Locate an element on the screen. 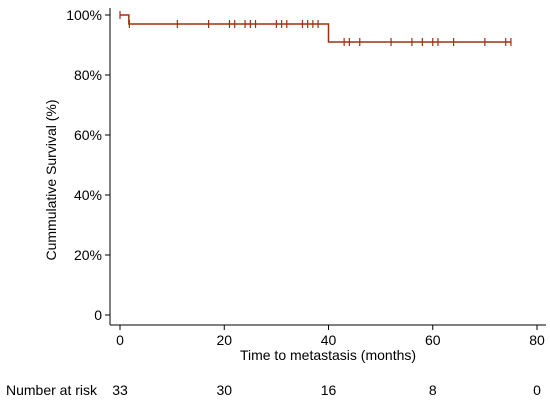 This screenshot has width=550, height=404. survival-curve is located at coordinates (315, 28).